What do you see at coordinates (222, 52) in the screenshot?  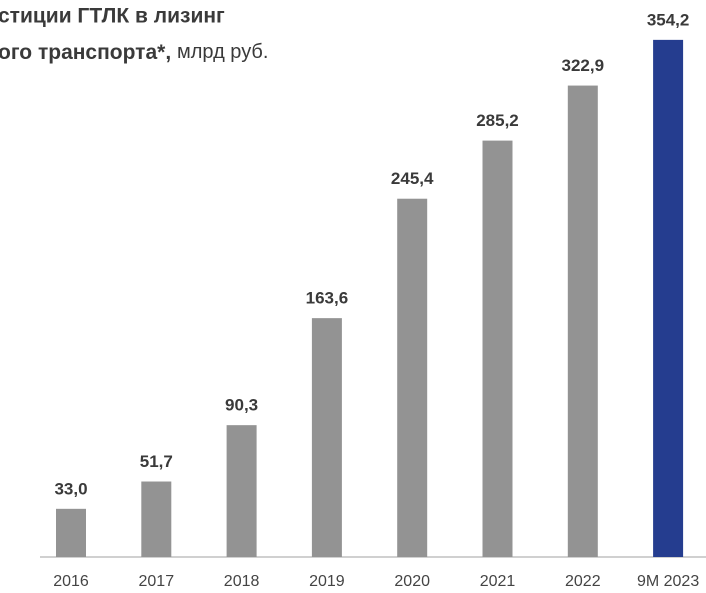 I see `unit: млрд руб.` at bounding box center [222, 52].